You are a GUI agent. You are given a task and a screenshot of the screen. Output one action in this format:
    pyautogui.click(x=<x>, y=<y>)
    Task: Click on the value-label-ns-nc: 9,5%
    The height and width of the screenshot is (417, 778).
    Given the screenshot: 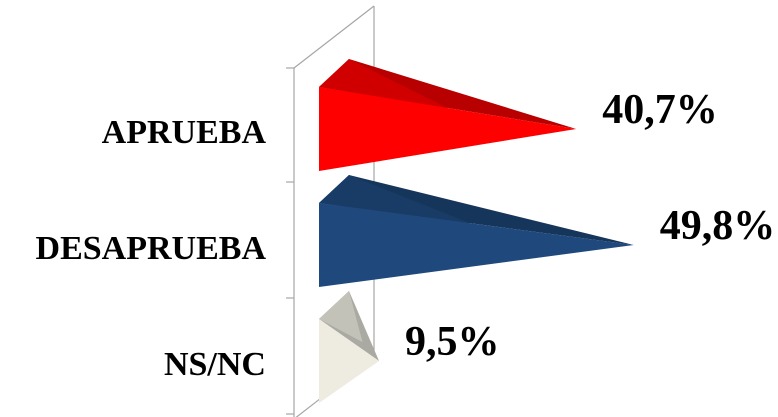 What is the action you would take?
    pyautogui.click(x=452, y=342)
    